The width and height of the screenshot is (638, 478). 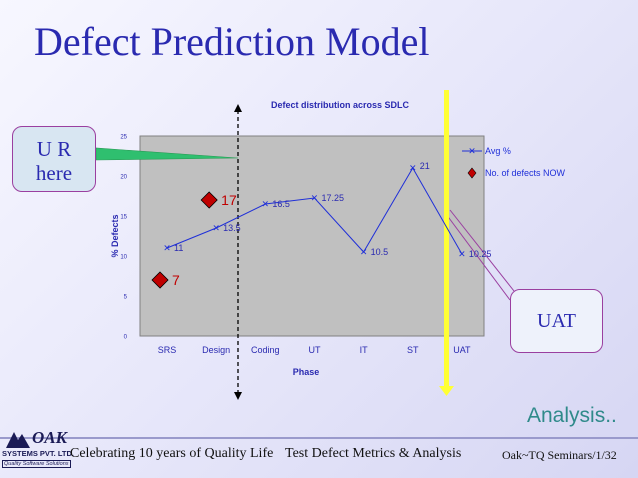 I want to click on avg-data-label: 10.25, so click(x=480, y=254).